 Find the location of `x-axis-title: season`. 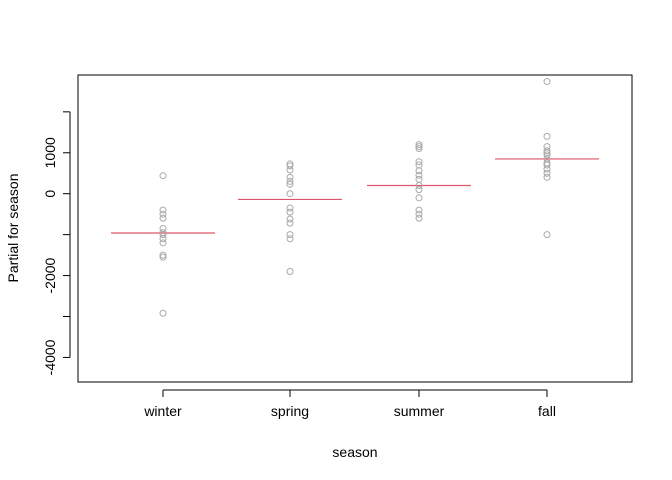

x-axis-title: season is located at coordinates (354, 452).